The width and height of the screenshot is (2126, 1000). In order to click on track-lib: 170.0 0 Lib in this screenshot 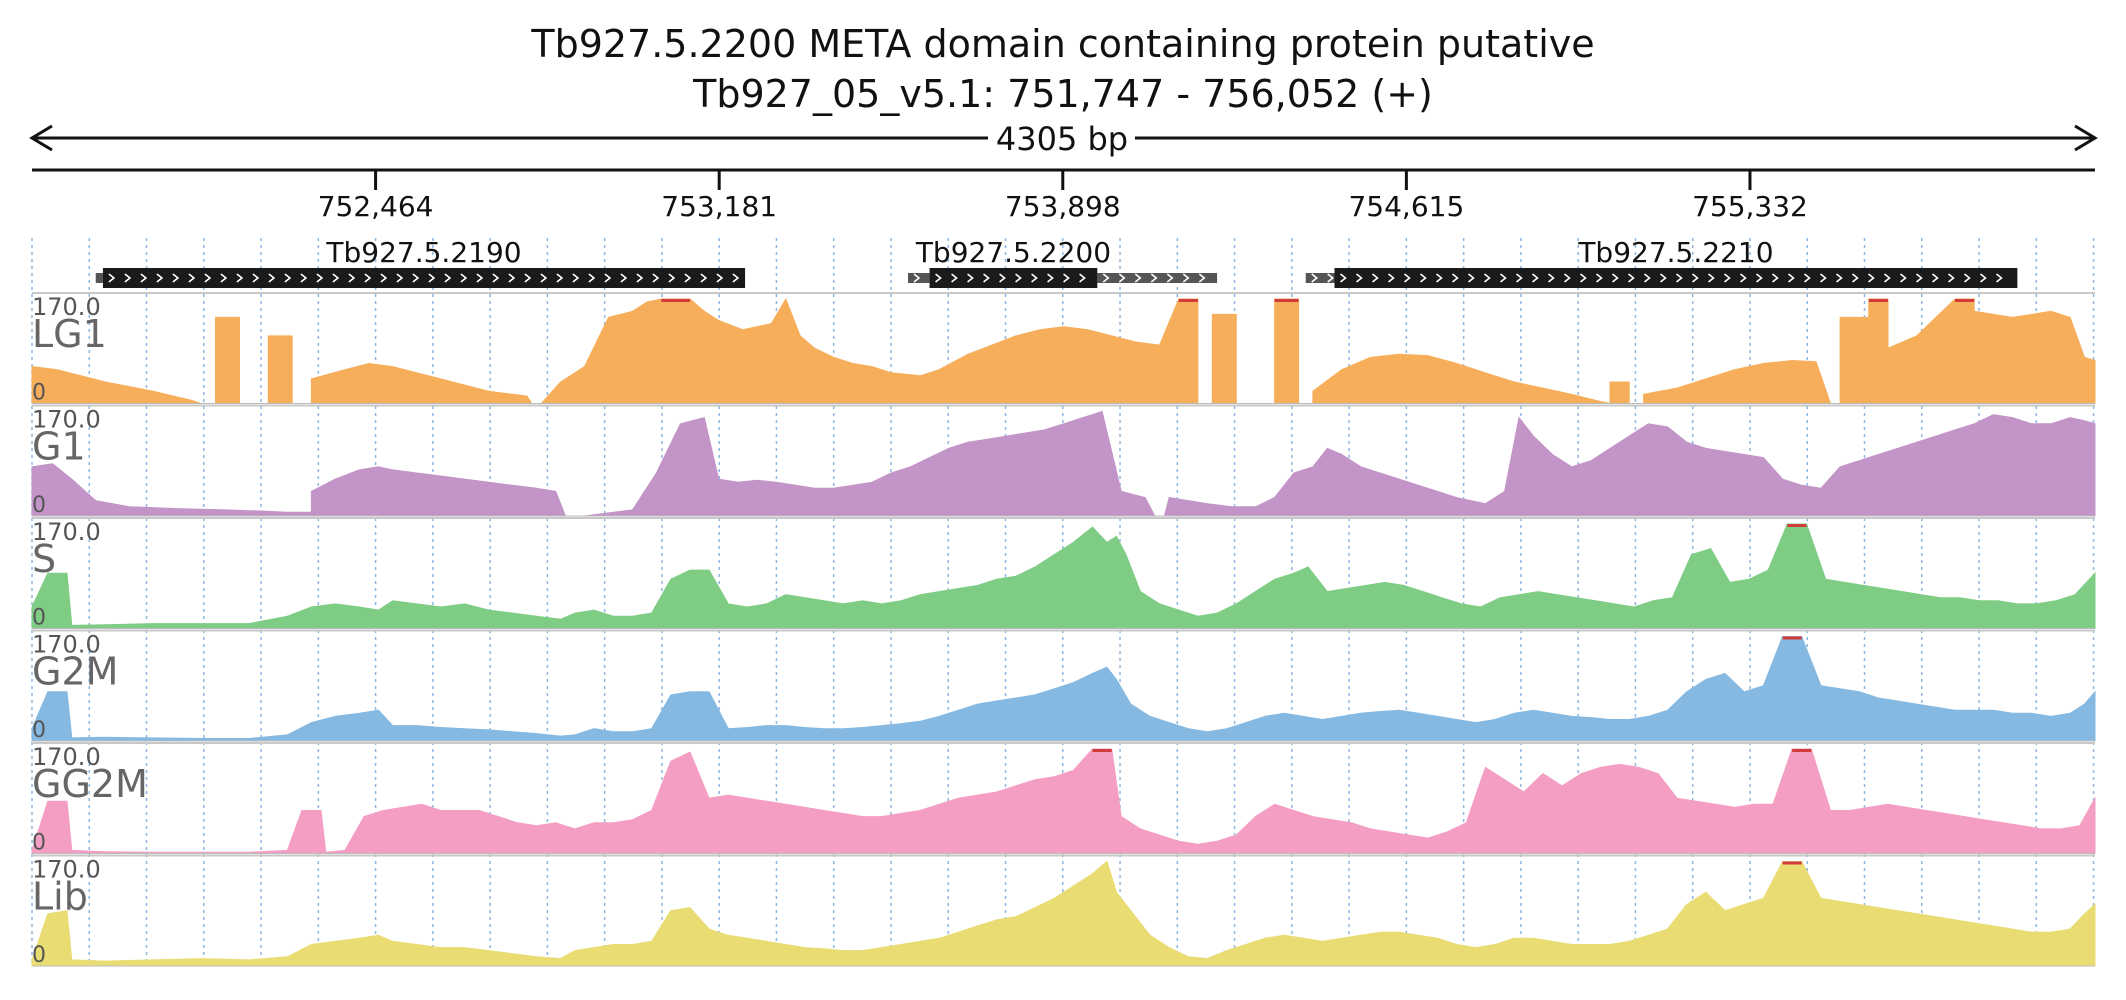, I will do `click(1063, 911)`.